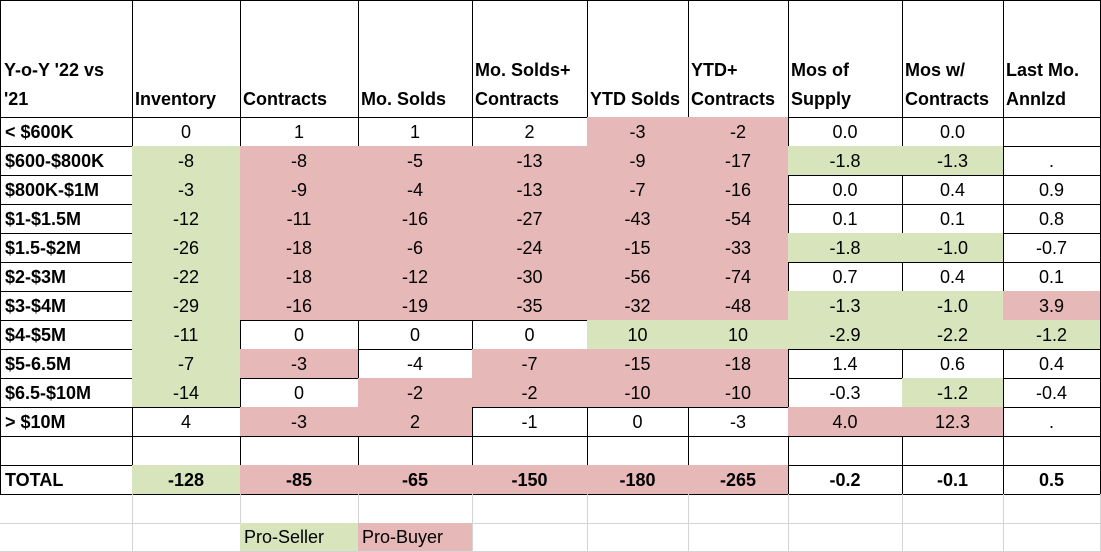 This screenshot has height=552, width=1101. Describe the element at coordinates (638, 480) in the screenshot. I see `total-cell: -180` at that location.